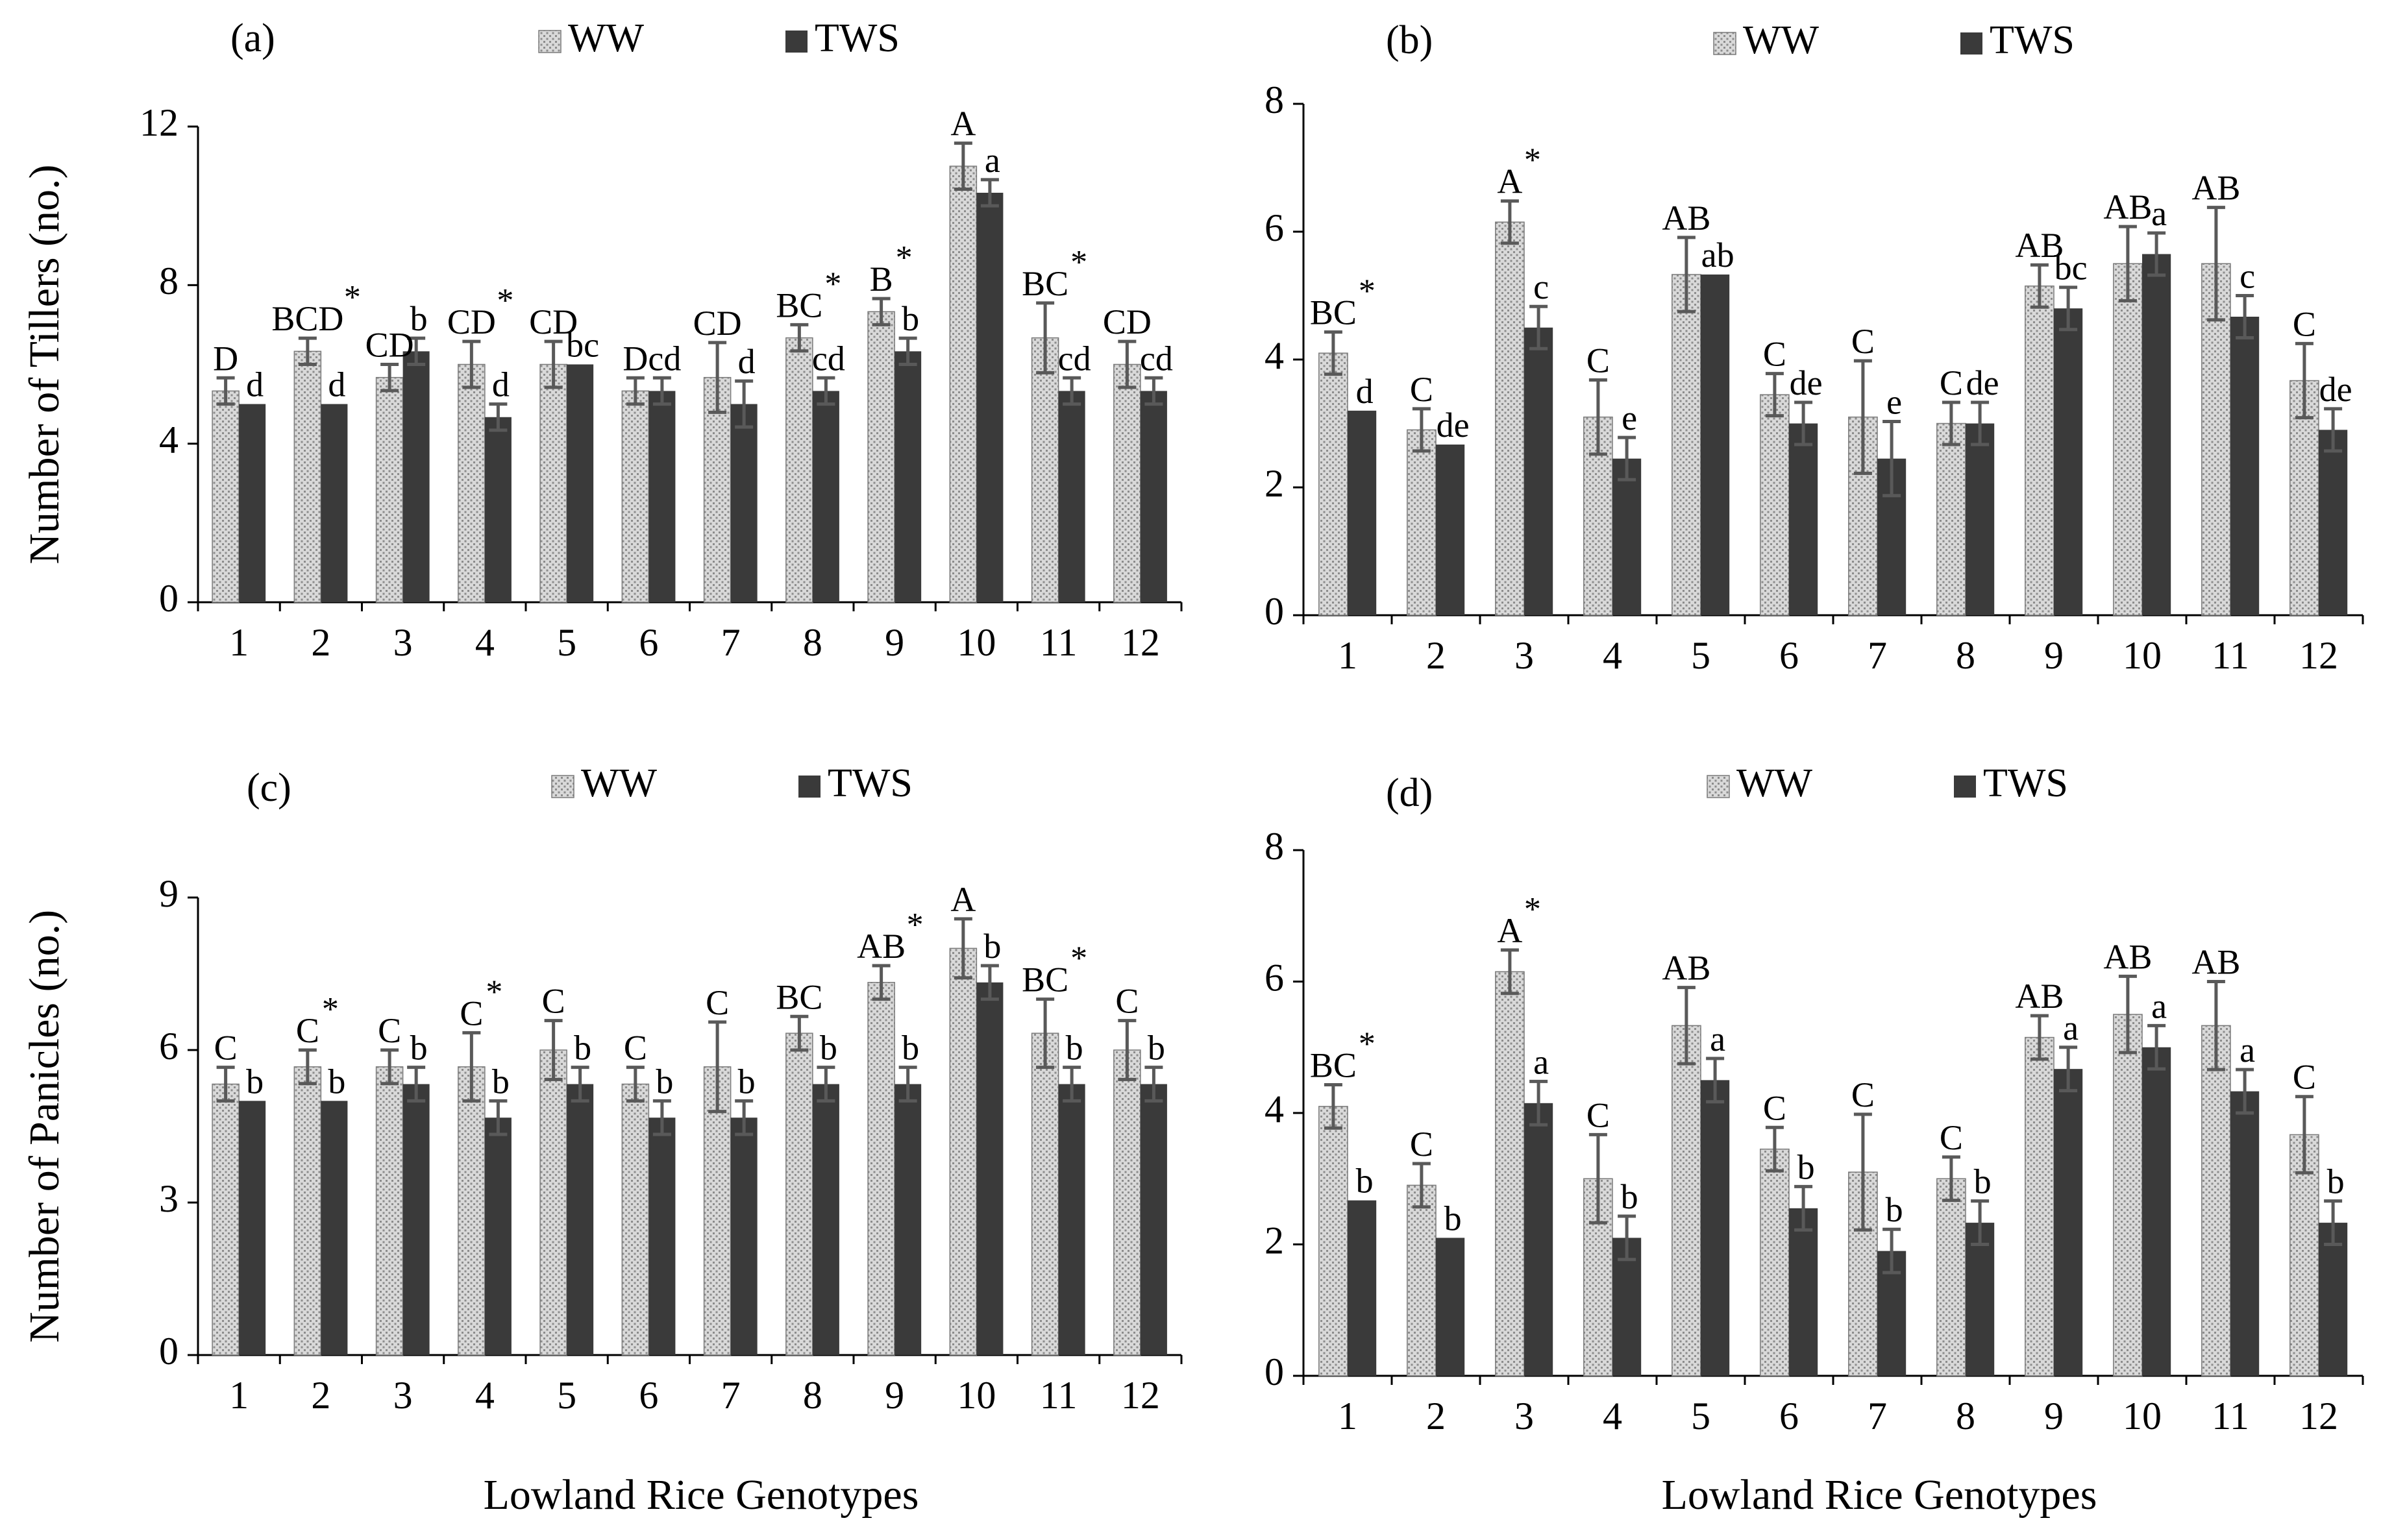 The height and width of the screenshot is (1540, 2394). What do you see at coordinates (1629, 418) in the screenshot?
I see `tws-letter-label: e` at bounding box center [1629, 418].